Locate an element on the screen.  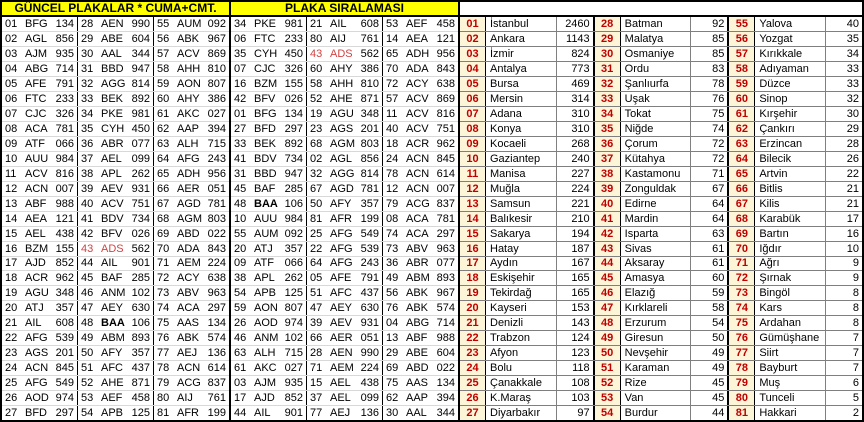
city-value-cell: 773 is located at coordinates (574, 68).